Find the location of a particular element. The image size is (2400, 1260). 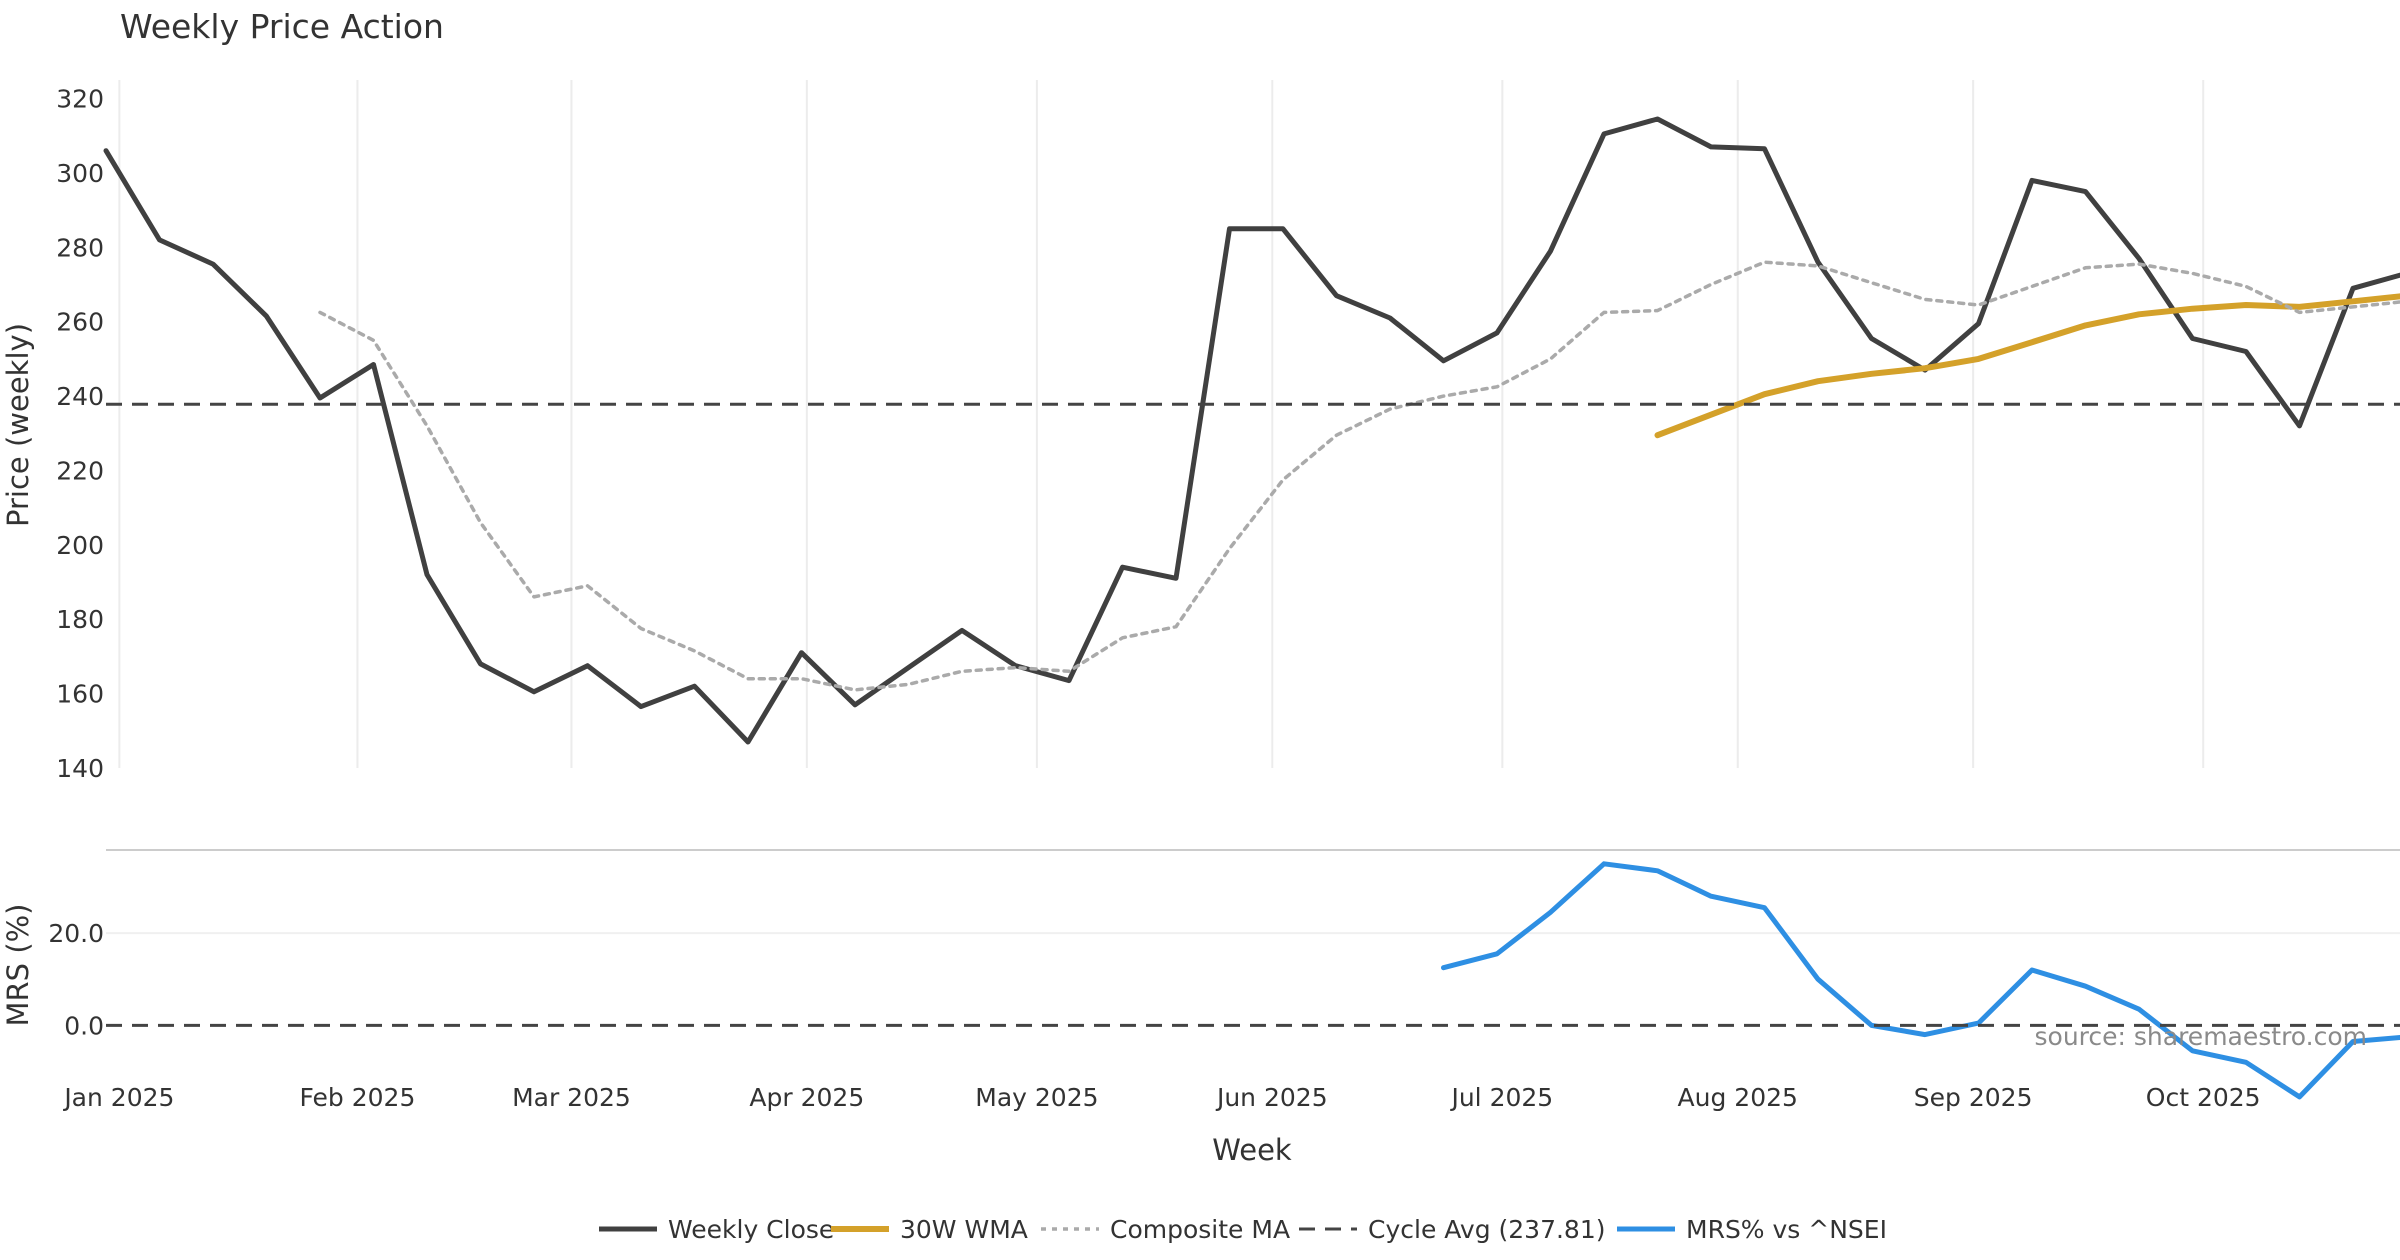

legend-label: MRS% vs ^NSEI is located at coordinates (1786, 1229).